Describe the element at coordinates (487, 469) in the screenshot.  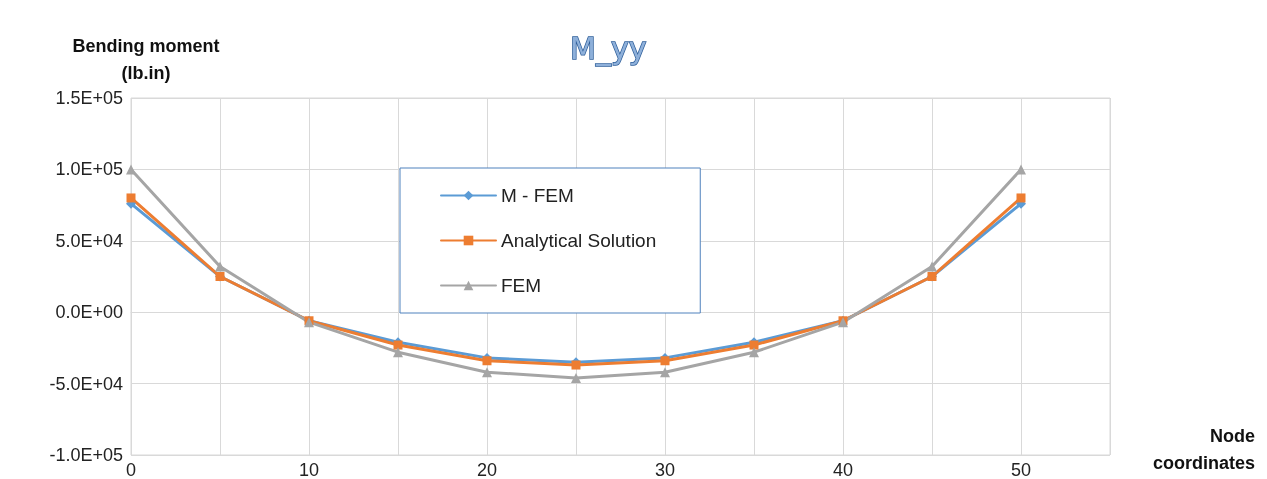
I see `x-tick-label: 20` at that location.